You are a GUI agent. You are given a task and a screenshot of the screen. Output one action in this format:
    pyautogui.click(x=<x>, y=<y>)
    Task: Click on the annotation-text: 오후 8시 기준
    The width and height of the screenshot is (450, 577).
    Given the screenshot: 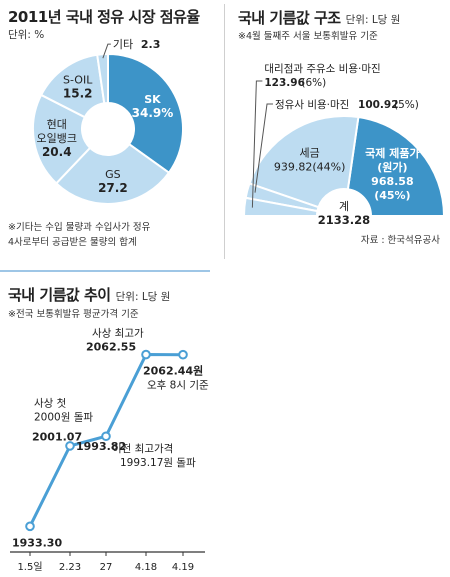 What is the action you would take?
    pyautogui.click(x=178, y=386)
    